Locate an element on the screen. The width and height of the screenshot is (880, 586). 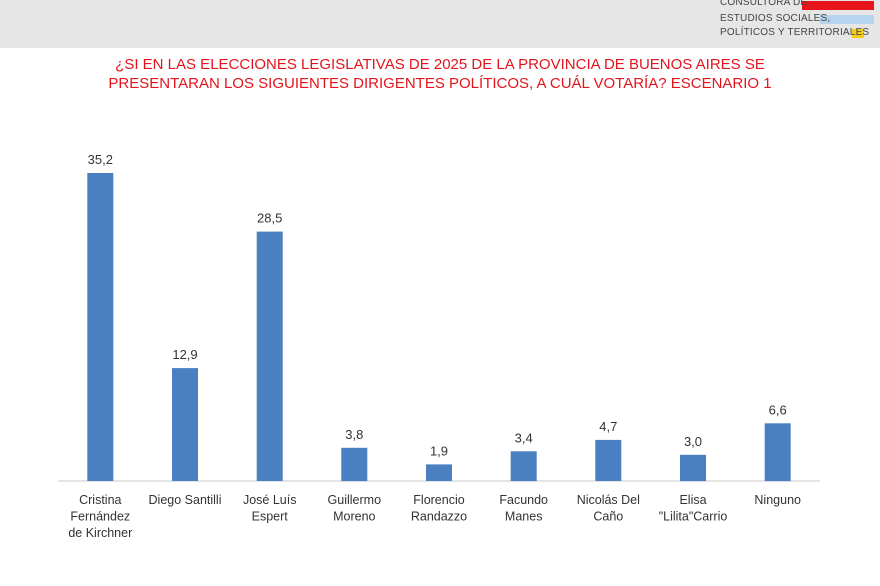
category-label-line: Manes is located at coordinates (524, 517).